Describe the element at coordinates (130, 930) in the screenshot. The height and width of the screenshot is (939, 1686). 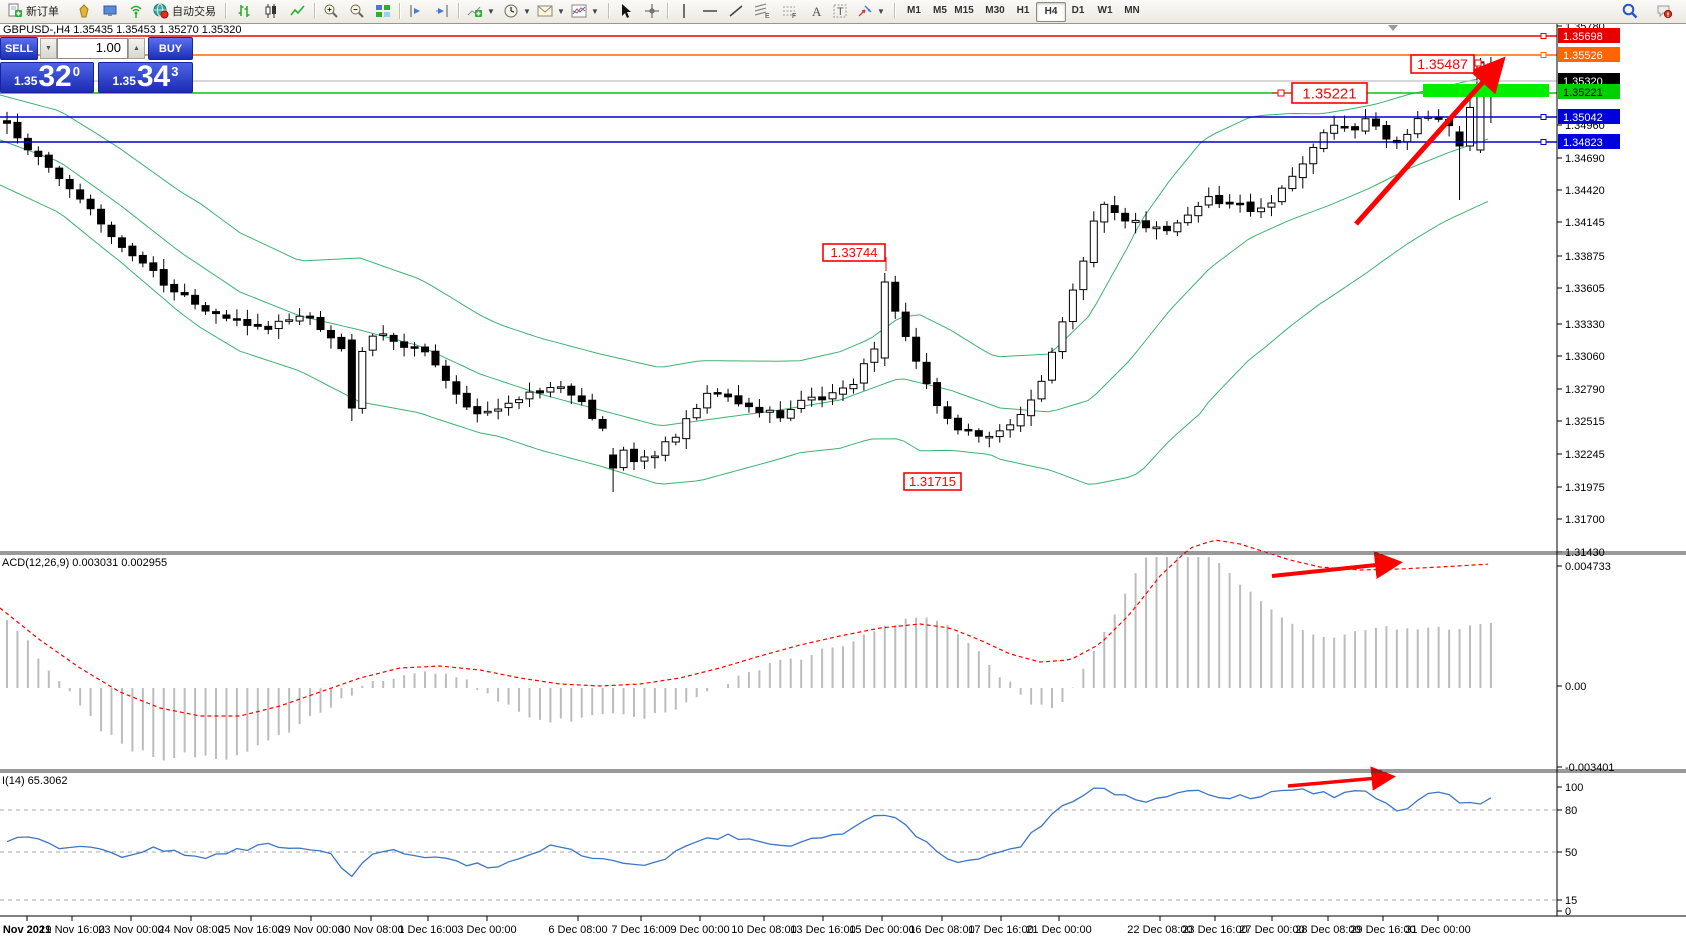
I see `time-tick-label: 23 Nov 00:00` at that location.